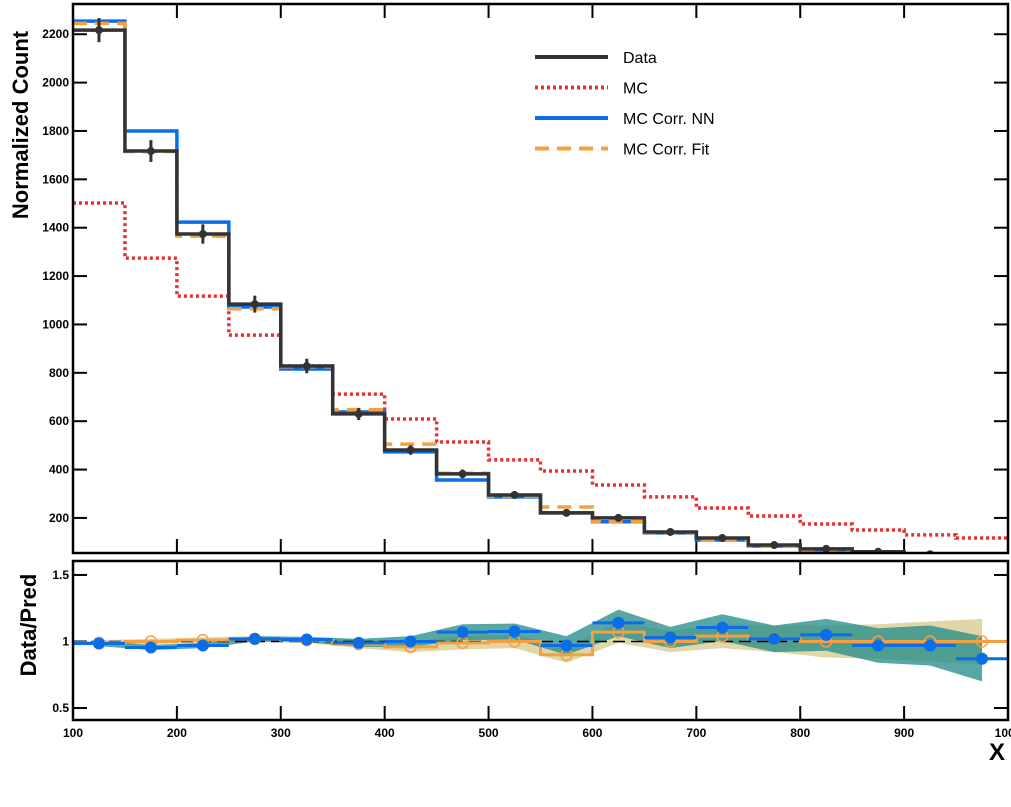 The height and width of the screenshot is (807, 1011). What do you see at coordinates (73, 733) in the screenshot?
I see `x-tick-label: 100` at bounding box center [73, 733].